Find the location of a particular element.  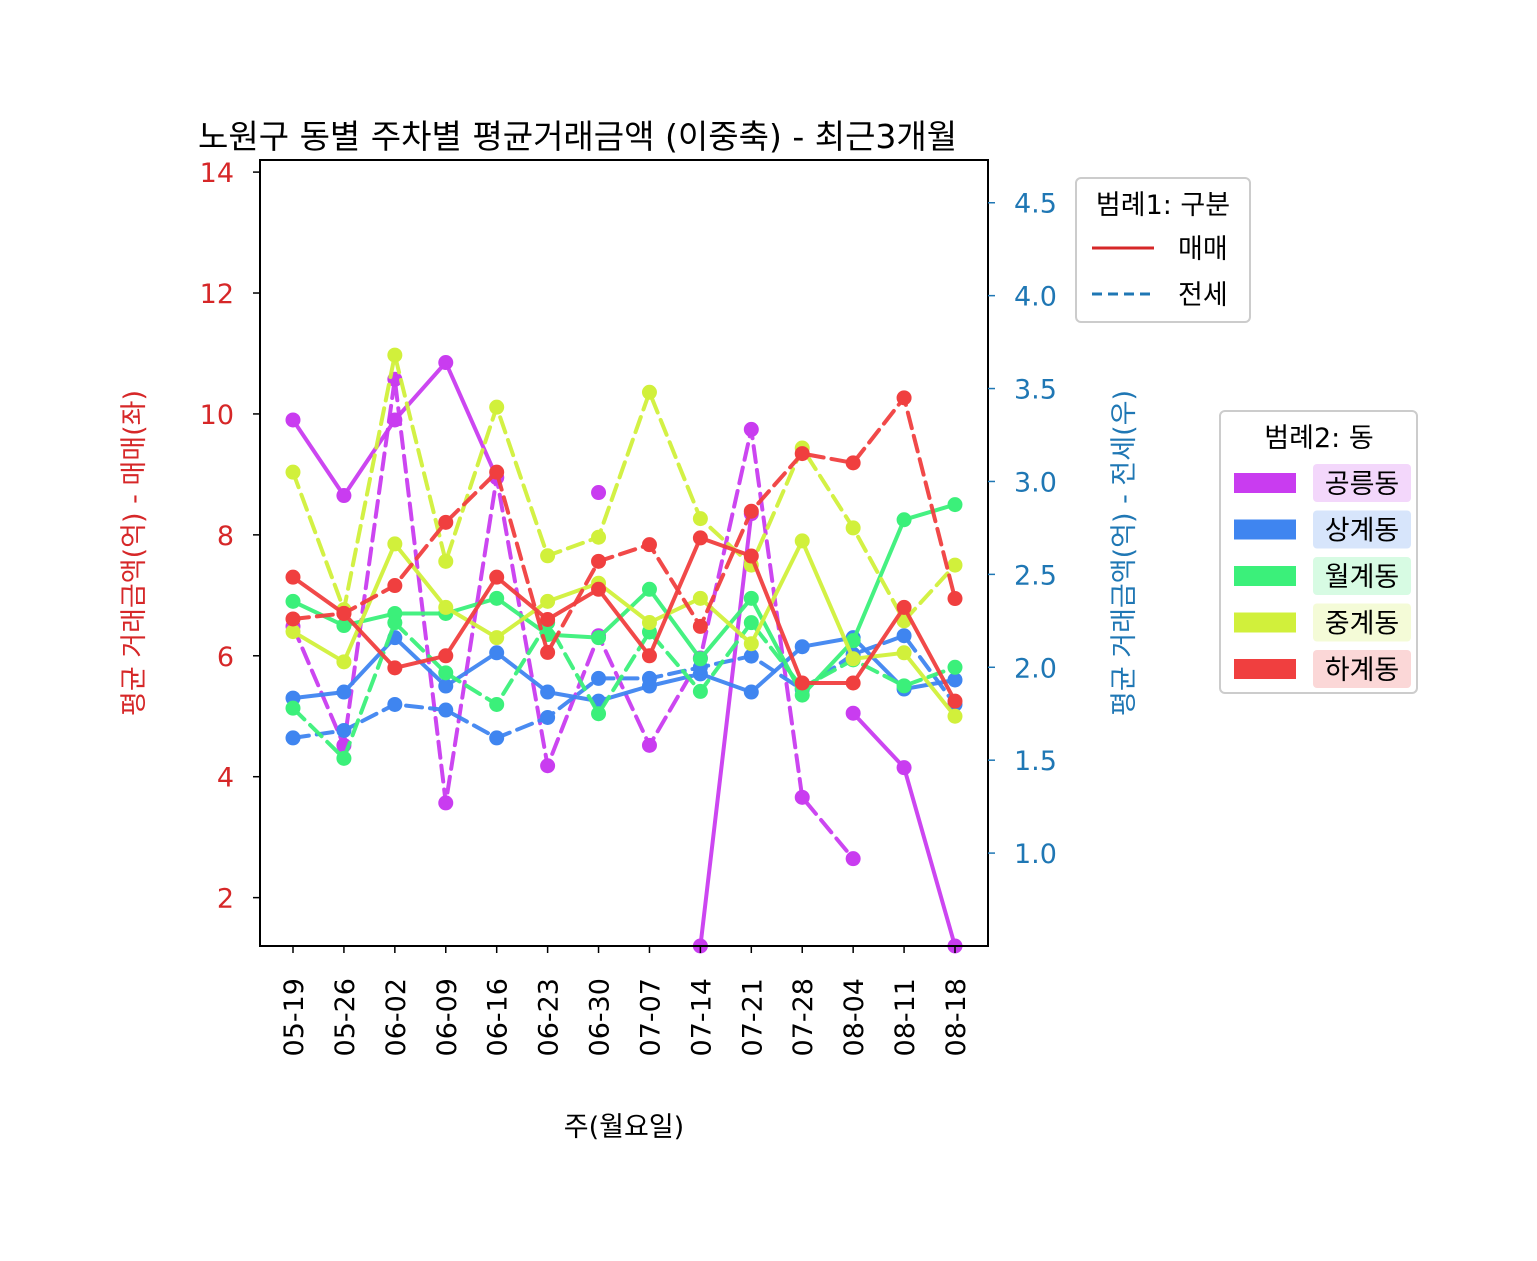

legend-1-frame is located at coordinates (1163, 250).